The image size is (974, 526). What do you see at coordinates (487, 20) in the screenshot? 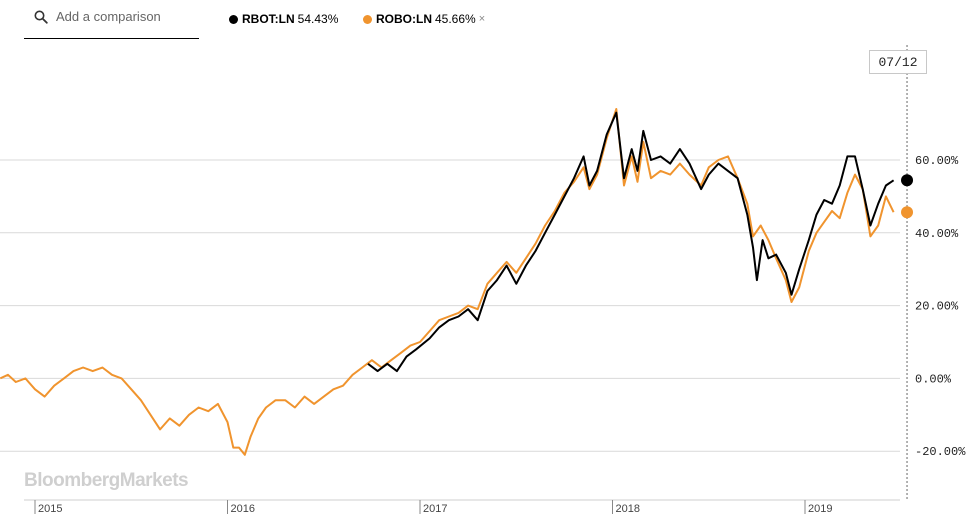
I see `top-bar: RBOT:LN 54.43% ROBO:LN 45.66% ×` at bounding box center [487, 20].